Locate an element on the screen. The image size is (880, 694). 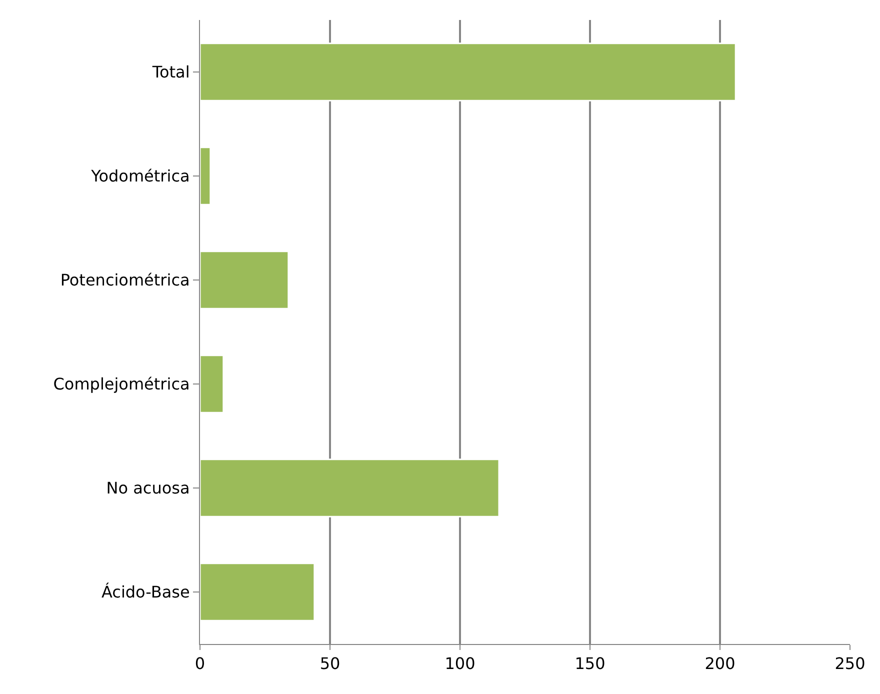
x-tick-label: 150 is located at coordinates (590, 664).